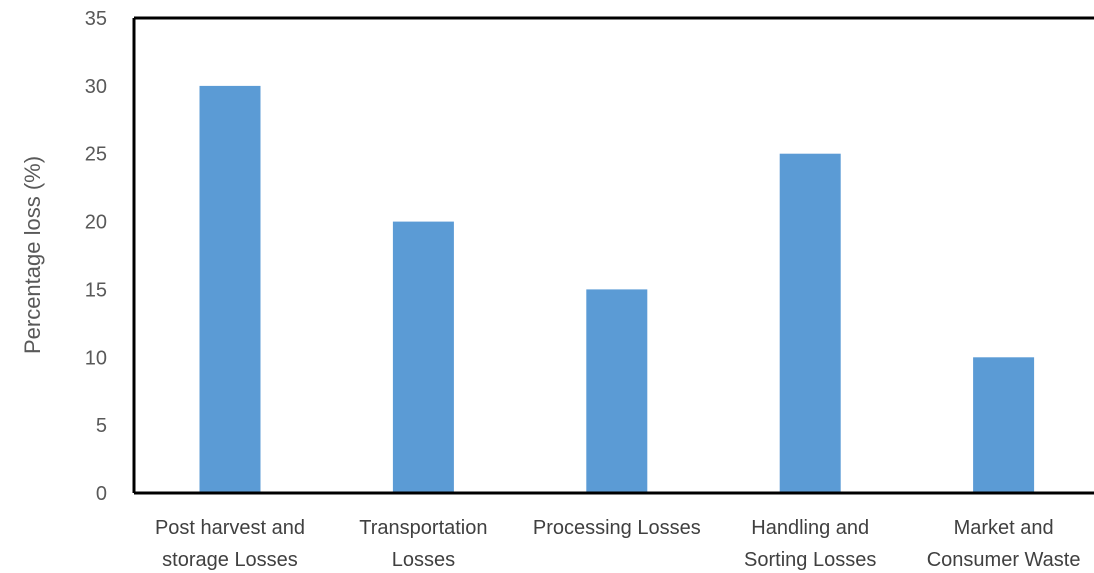  What do you see at coordinates (1004, 544) in the screenshot?
I see `x-category-label: Market and Consumer Waste` at bounding box center [1004, 544].